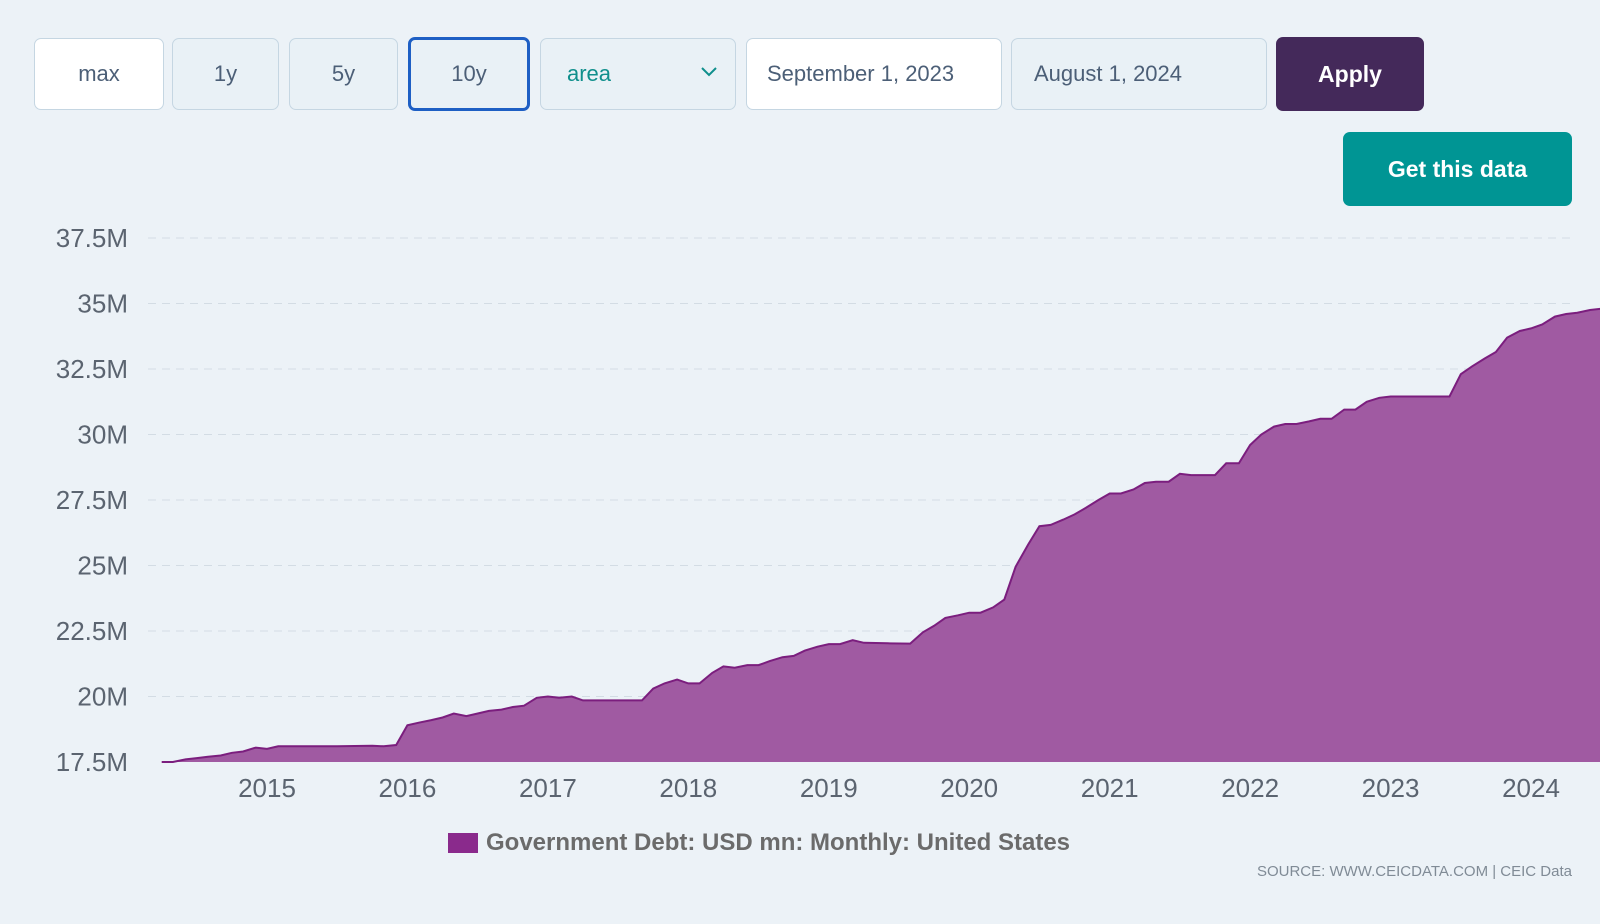 This screenshot has width=1600, height=924. I want to click on apply-button: Apply, so click(1350, 74).